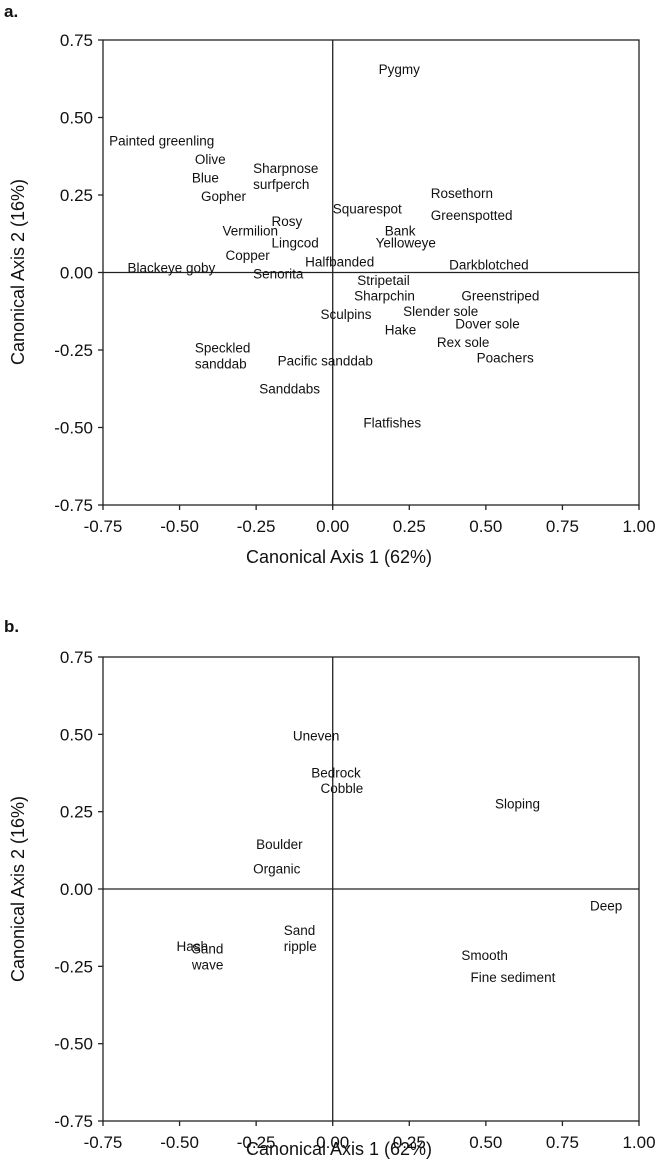 The image size is (670, 1160). I want to click on panel-a-point-label: Copper, so click(248, 255).